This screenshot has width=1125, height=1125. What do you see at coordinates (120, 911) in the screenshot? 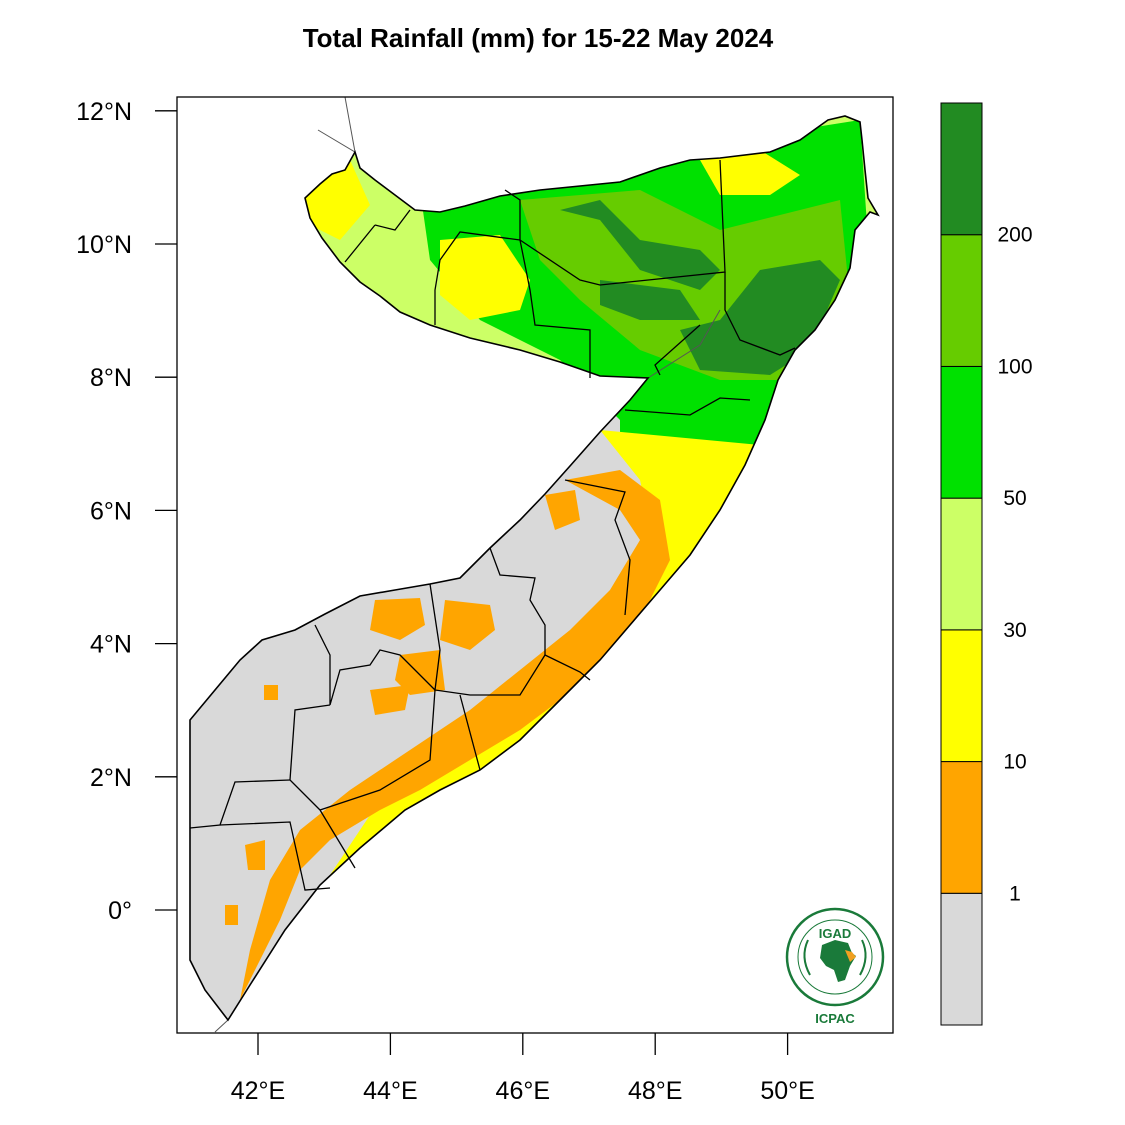
I see `lat-tick-label: 0°` at bounding box center [120, 911].